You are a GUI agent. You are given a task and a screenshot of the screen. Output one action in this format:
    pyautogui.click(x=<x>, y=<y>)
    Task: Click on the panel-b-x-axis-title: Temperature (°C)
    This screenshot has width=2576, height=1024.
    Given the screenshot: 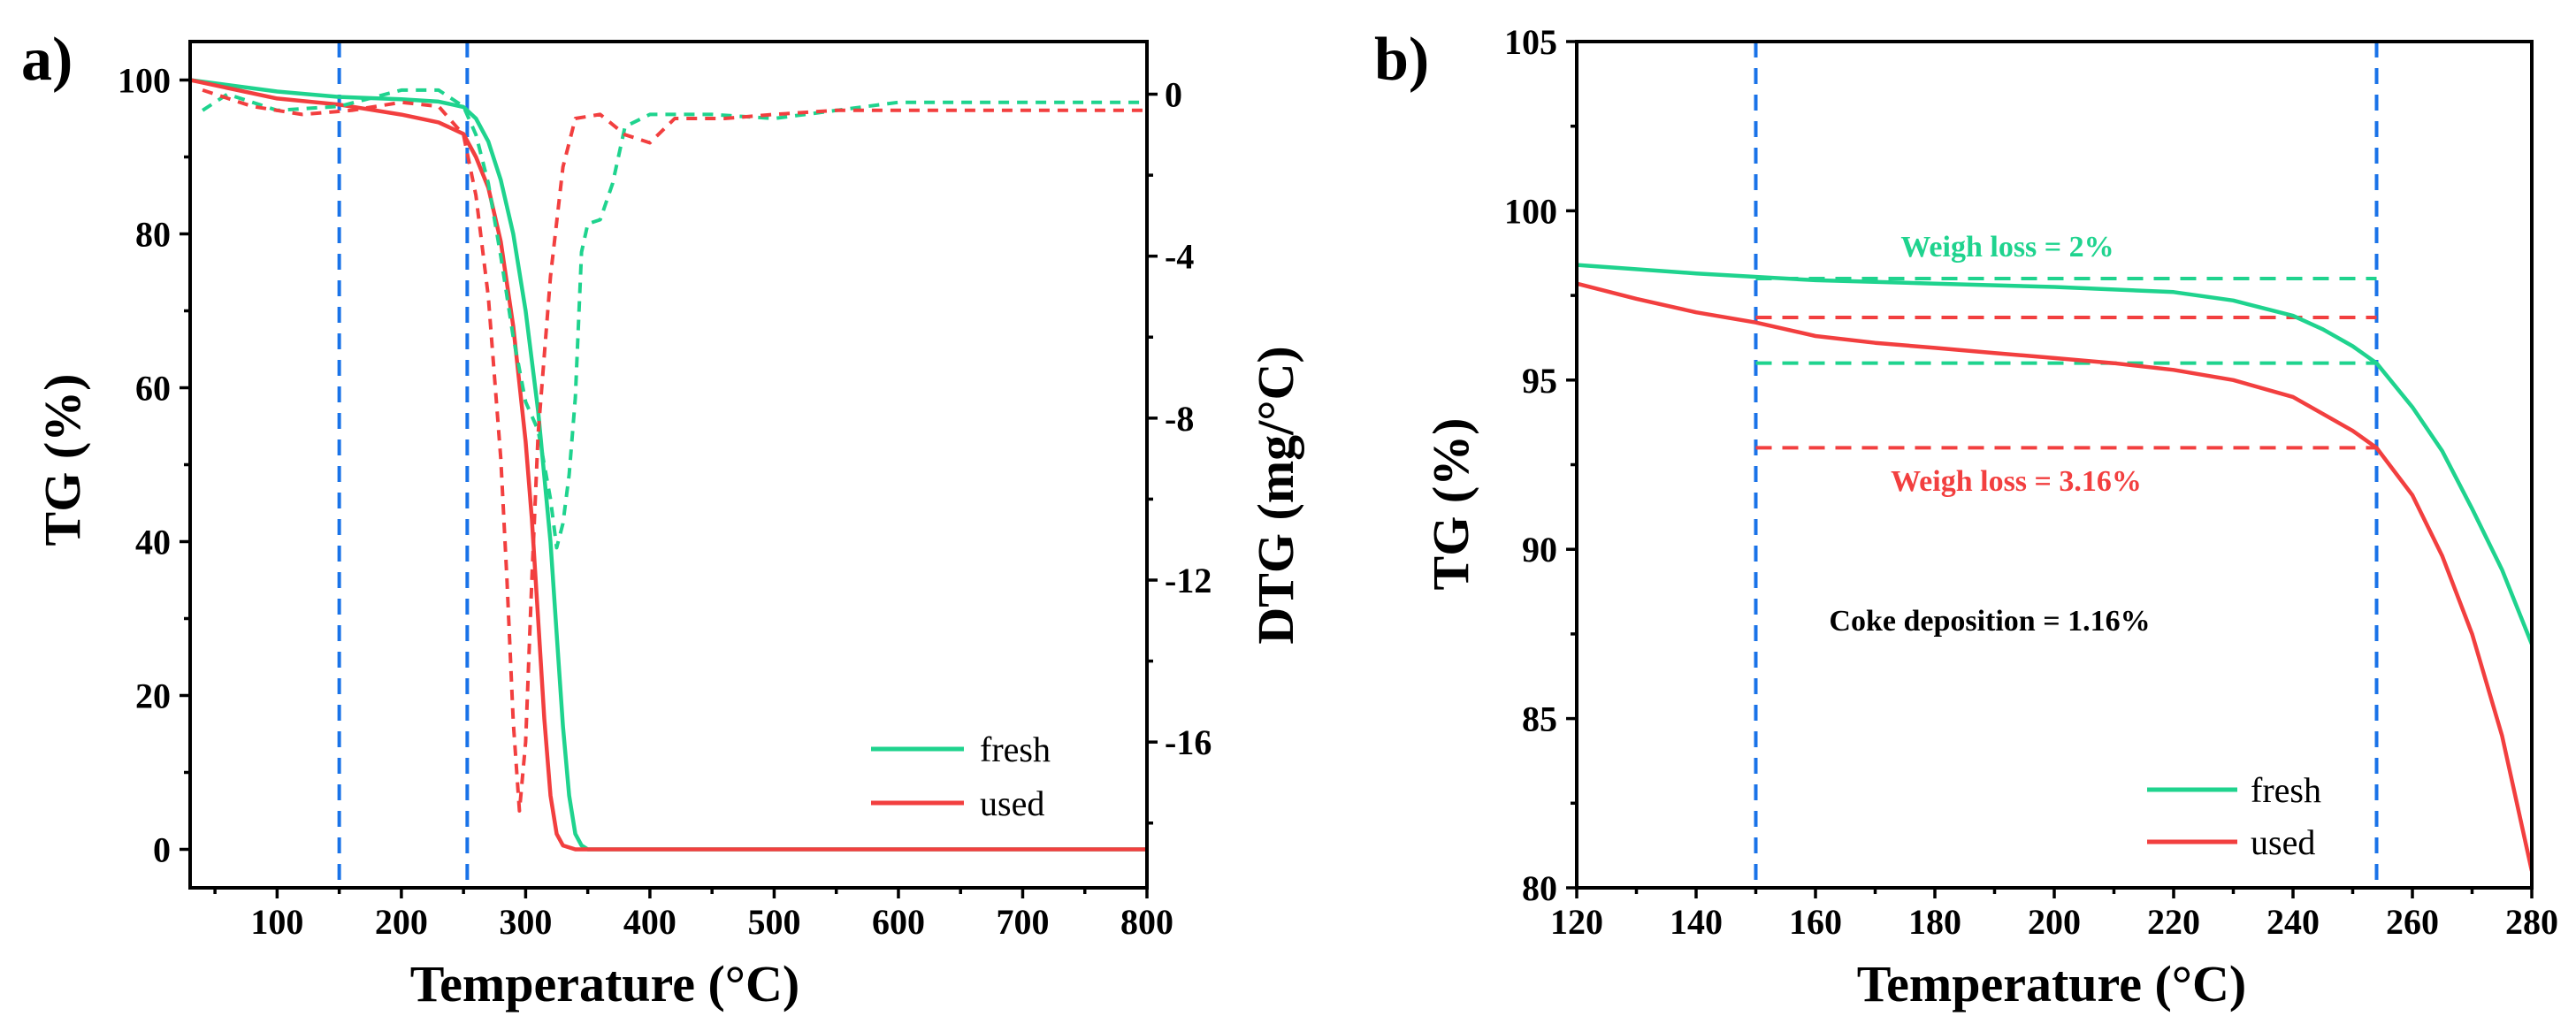 What is the action you would take?
    pyautogui.click(x=2051, y=984)
    